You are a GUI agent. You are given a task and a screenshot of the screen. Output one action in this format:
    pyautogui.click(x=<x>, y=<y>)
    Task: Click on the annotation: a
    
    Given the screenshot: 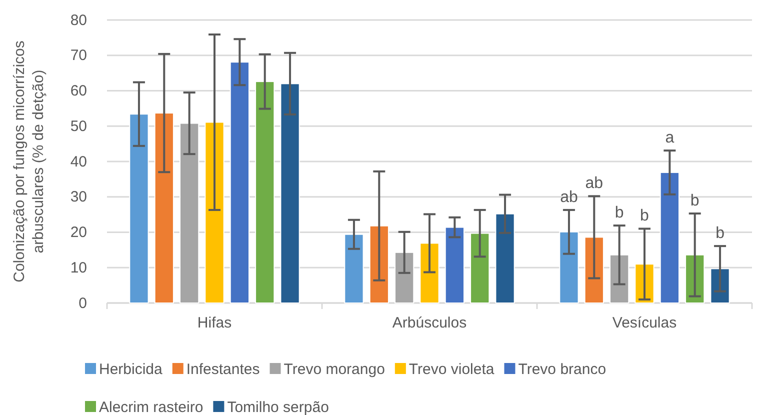 What is the action you would take?
    pyautogui.click(x=669, y=138)
    